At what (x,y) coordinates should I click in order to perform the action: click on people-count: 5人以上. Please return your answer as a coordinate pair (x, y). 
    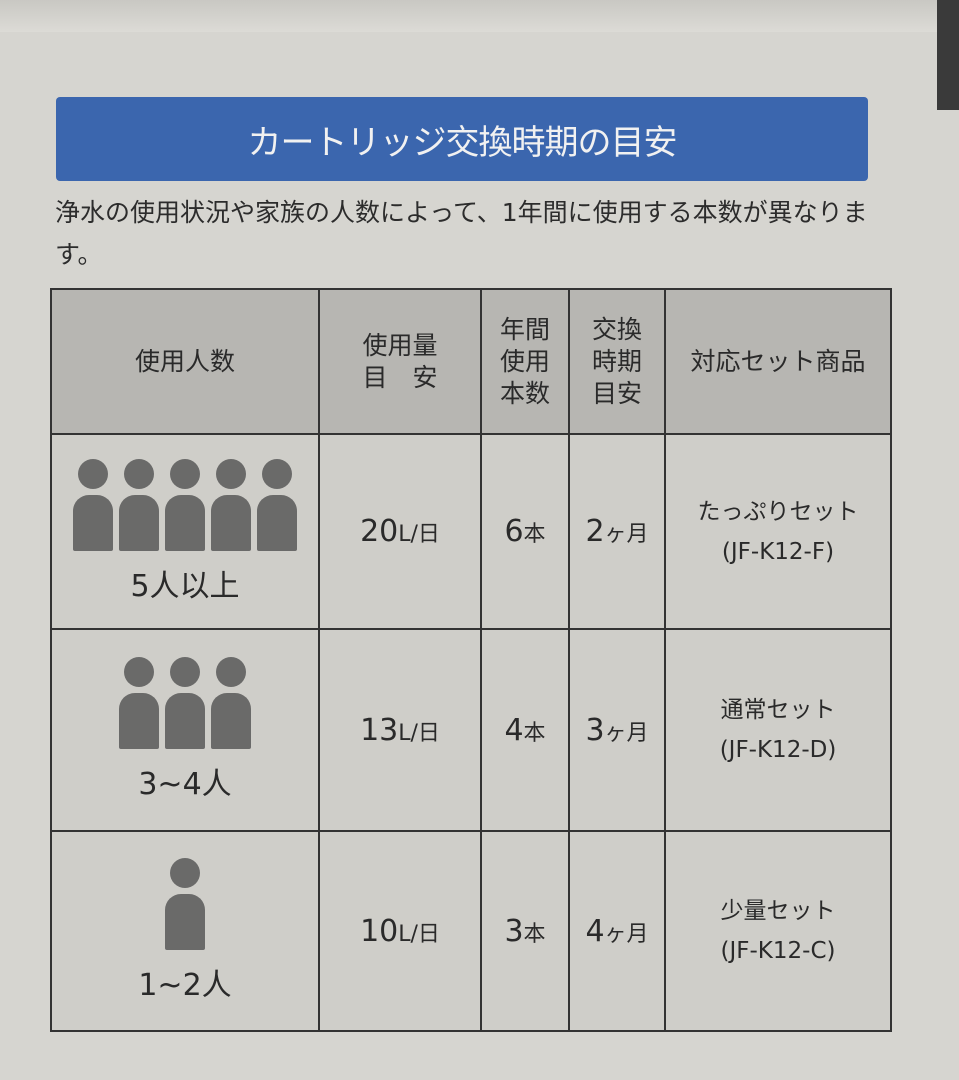
    Looking at the image, I should click on (185, 586).